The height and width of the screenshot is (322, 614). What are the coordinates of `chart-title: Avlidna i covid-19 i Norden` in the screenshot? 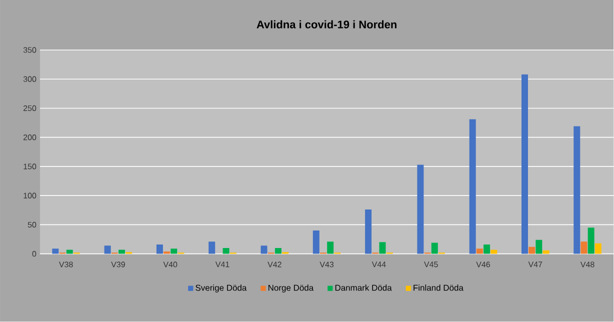 It's located at (326, 24).